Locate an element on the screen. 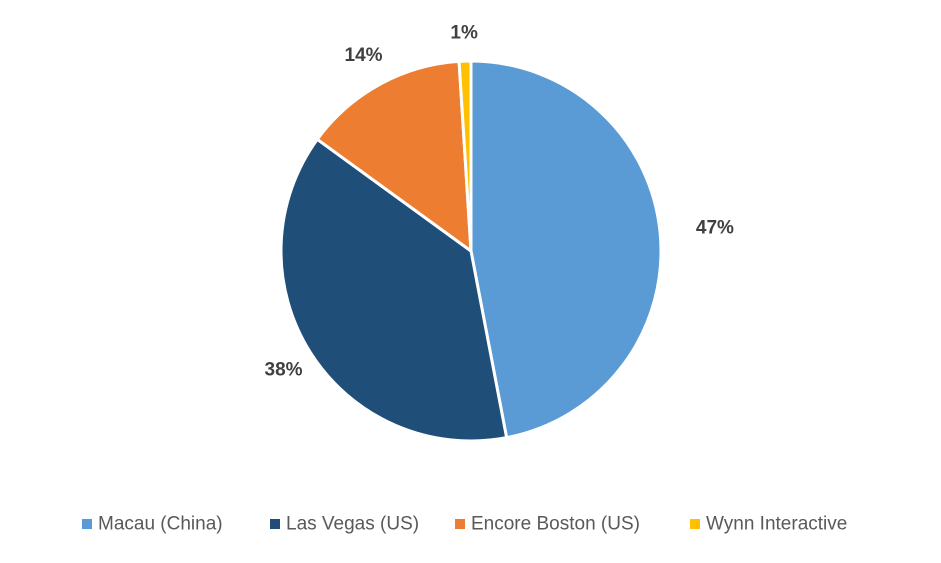  legend-label: Macau (China) is located at coordinates (160, 524).